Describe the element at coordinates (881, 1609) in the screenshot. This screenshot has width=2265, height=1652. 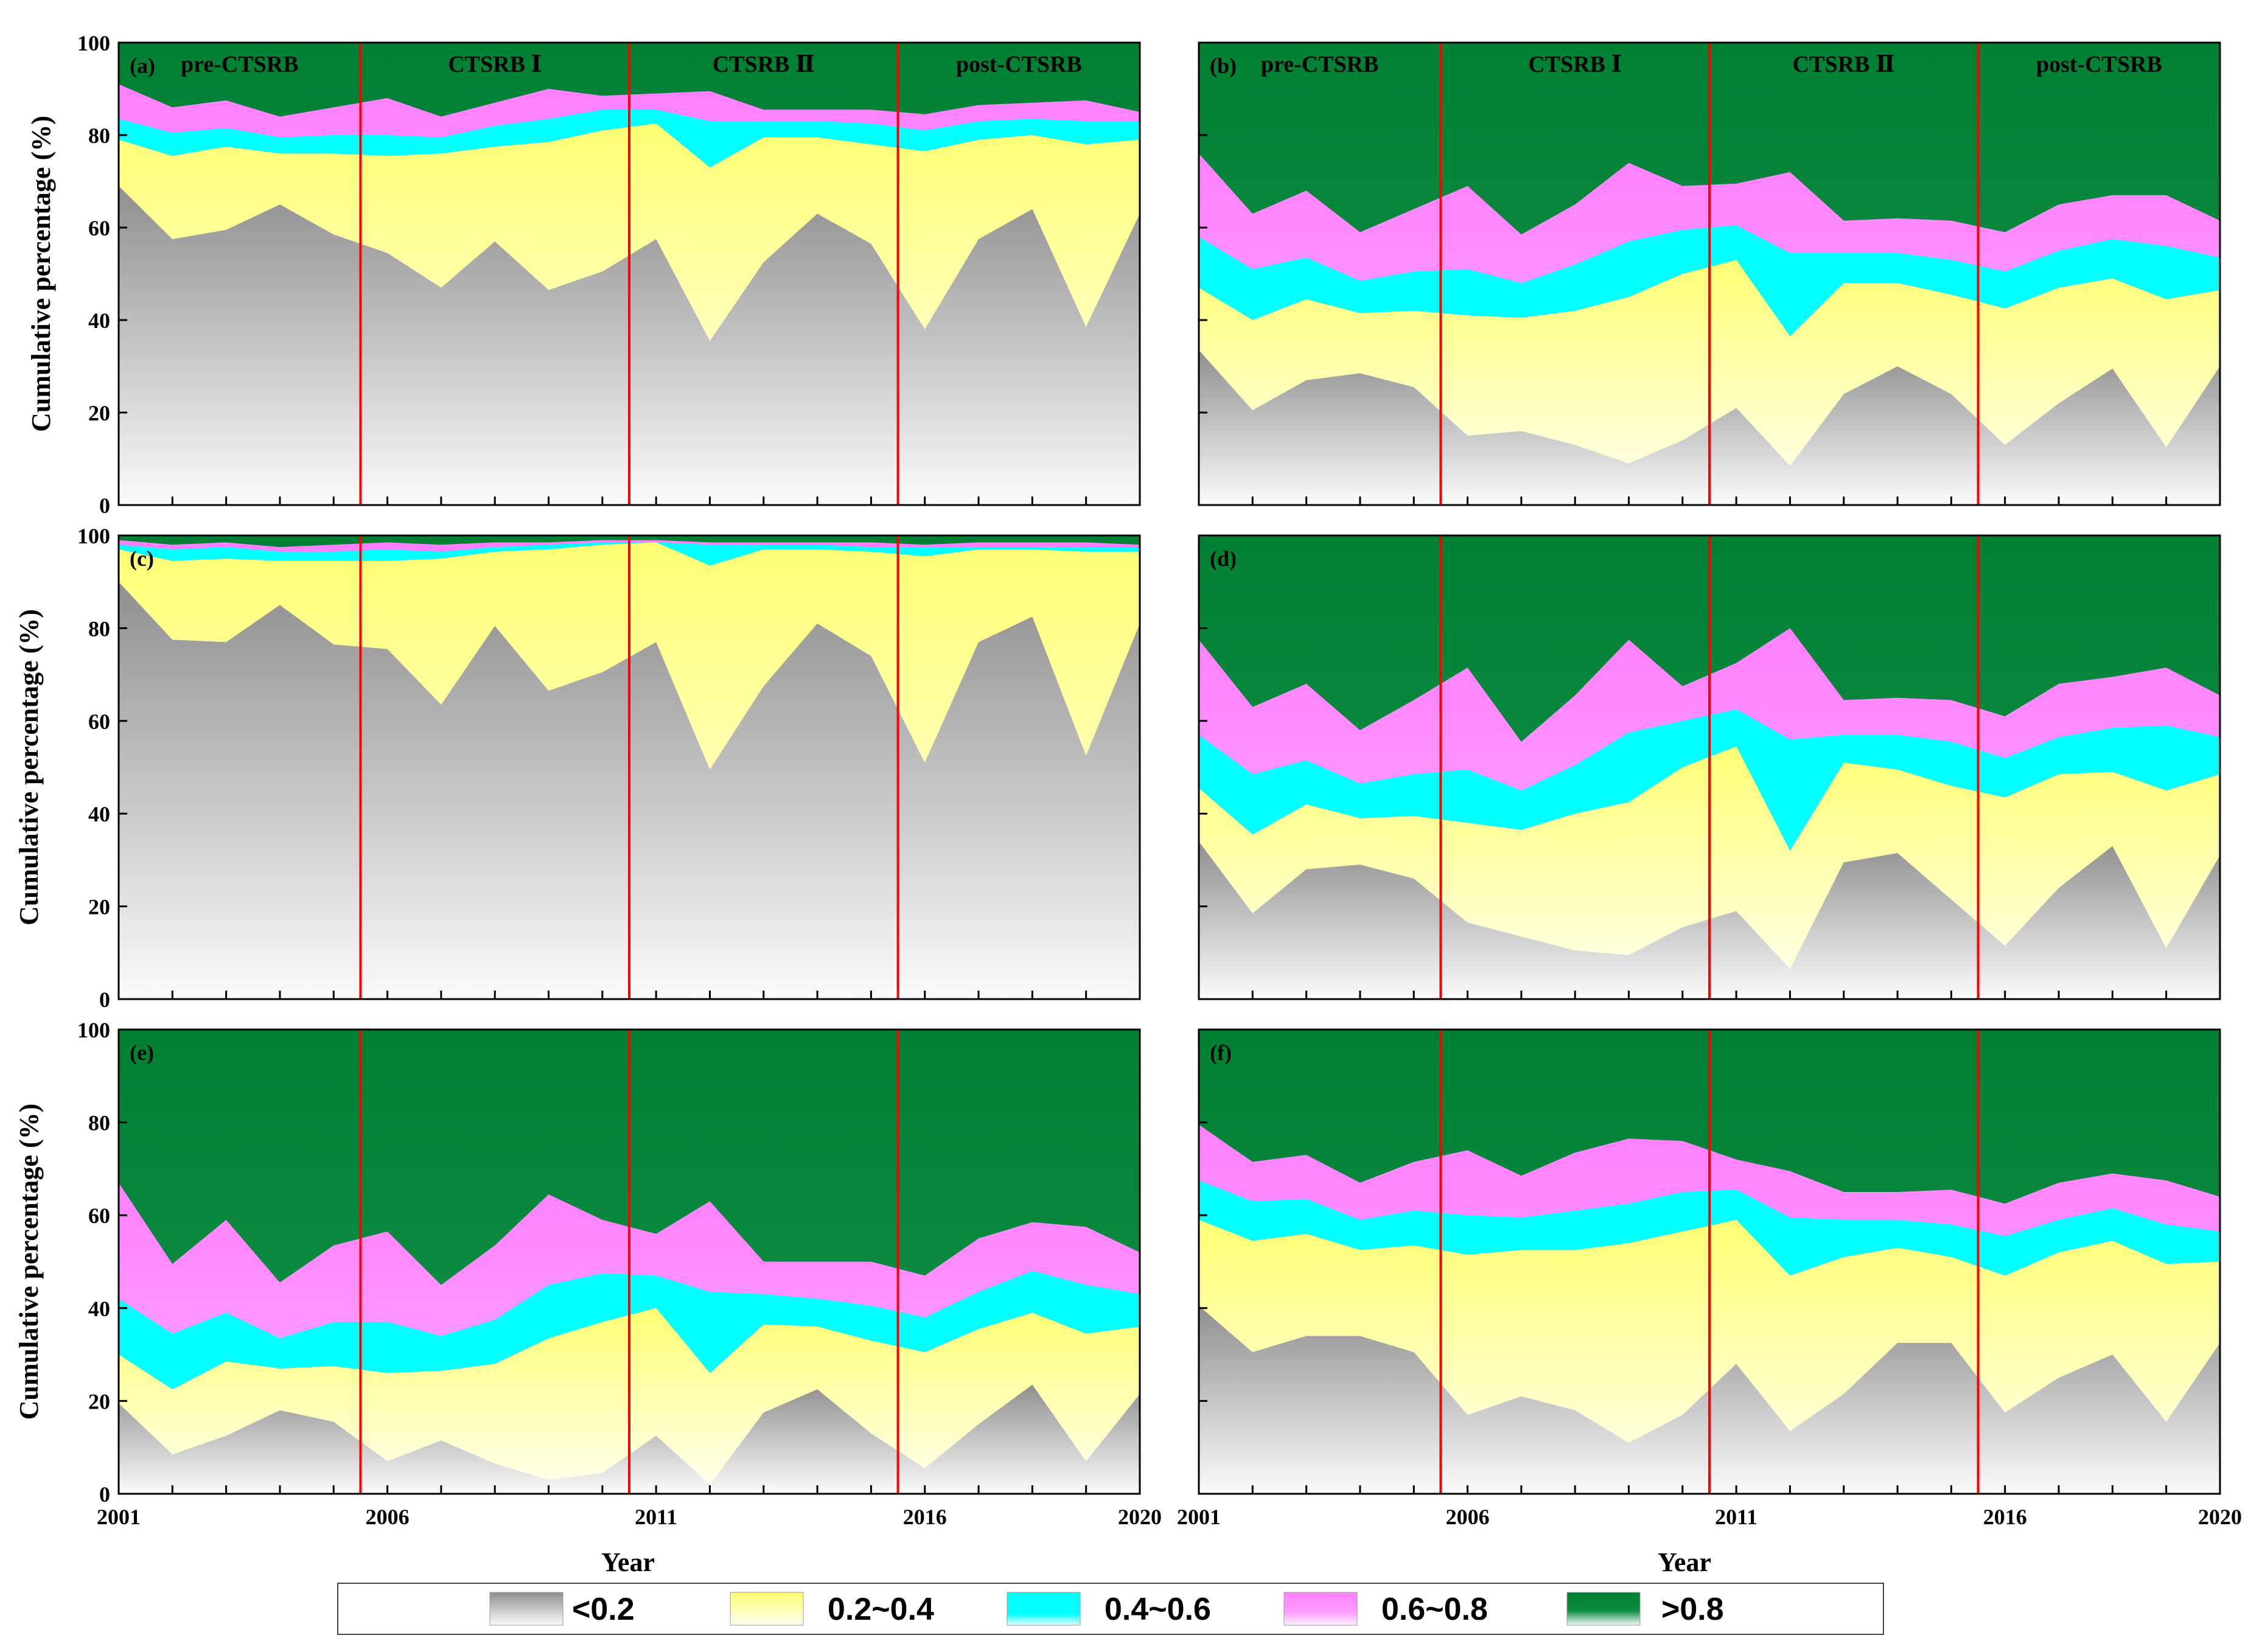
I see `legend-label-02-to-04: 0.2~0.4` at that location.